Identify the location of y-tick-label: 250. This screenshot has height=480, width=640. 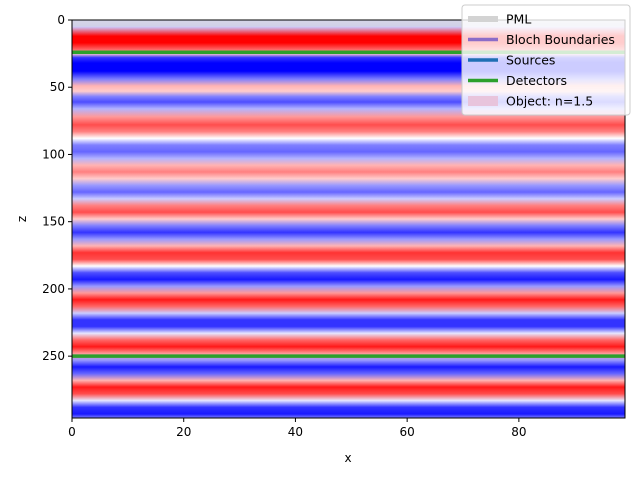
(53, 356).